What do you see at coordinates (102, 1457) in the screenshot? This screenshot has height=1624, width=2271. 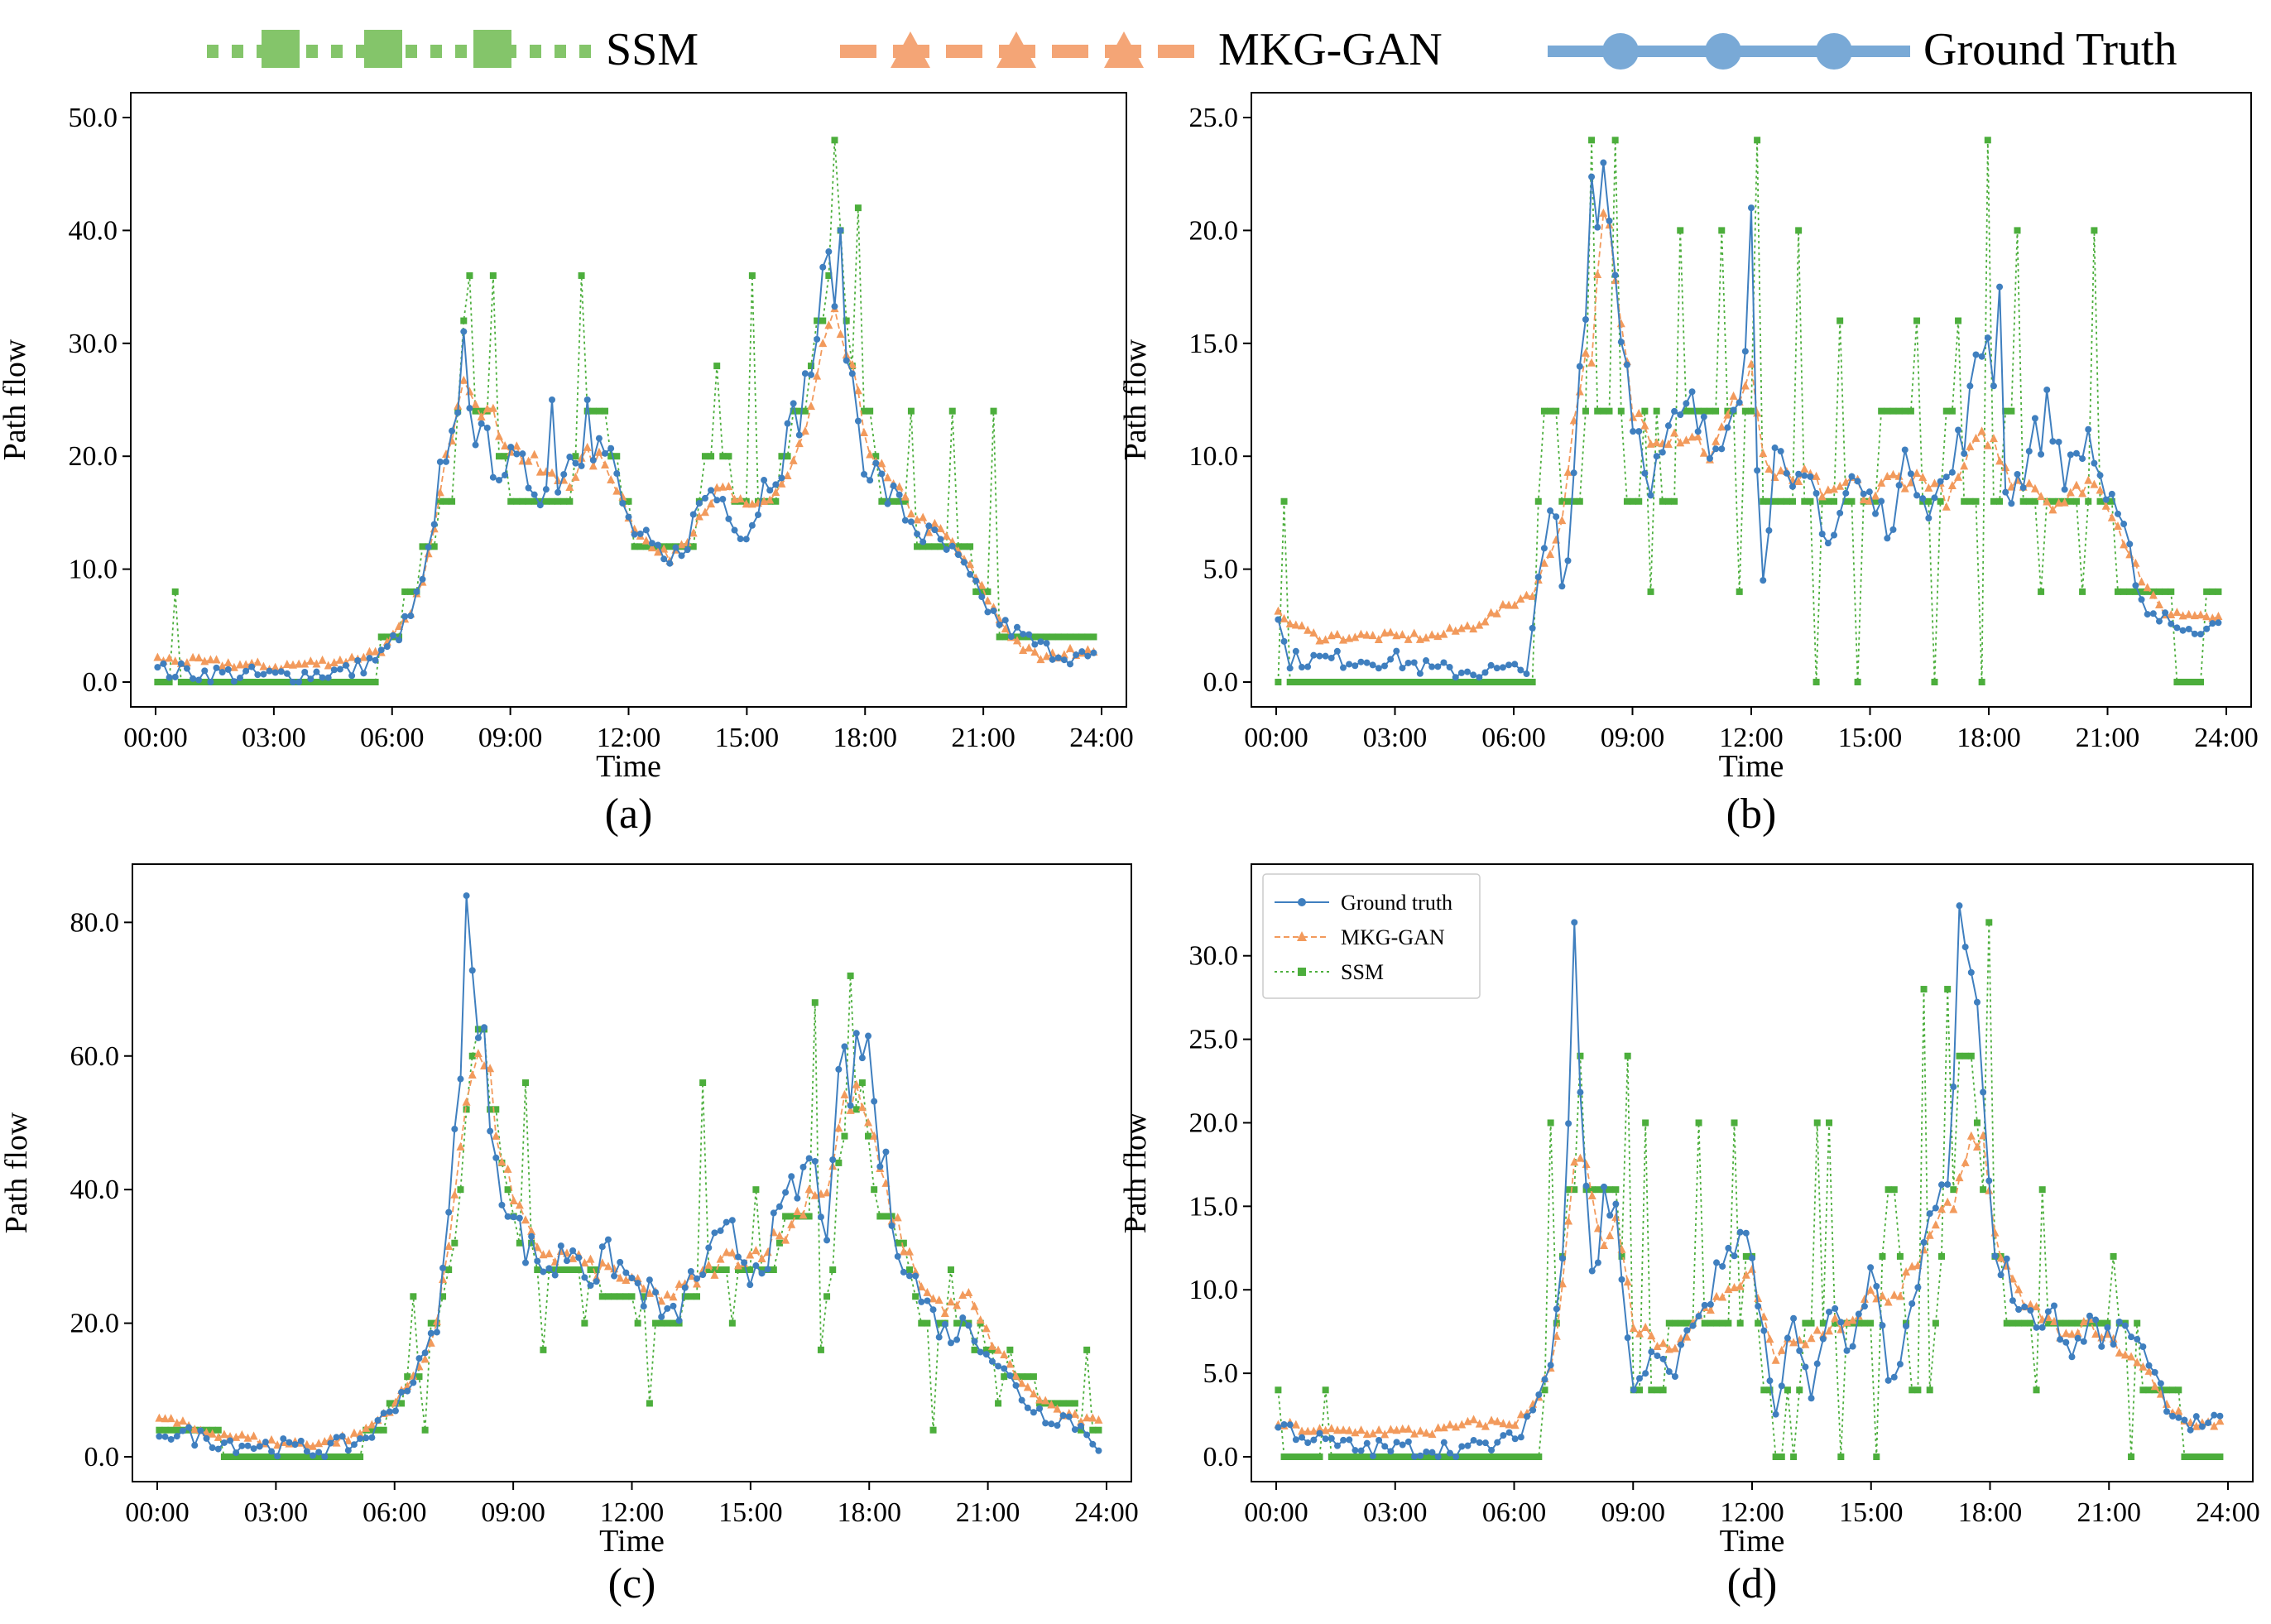 I see `y-tick-label: 0.0` at bounding box center [102, 1457].